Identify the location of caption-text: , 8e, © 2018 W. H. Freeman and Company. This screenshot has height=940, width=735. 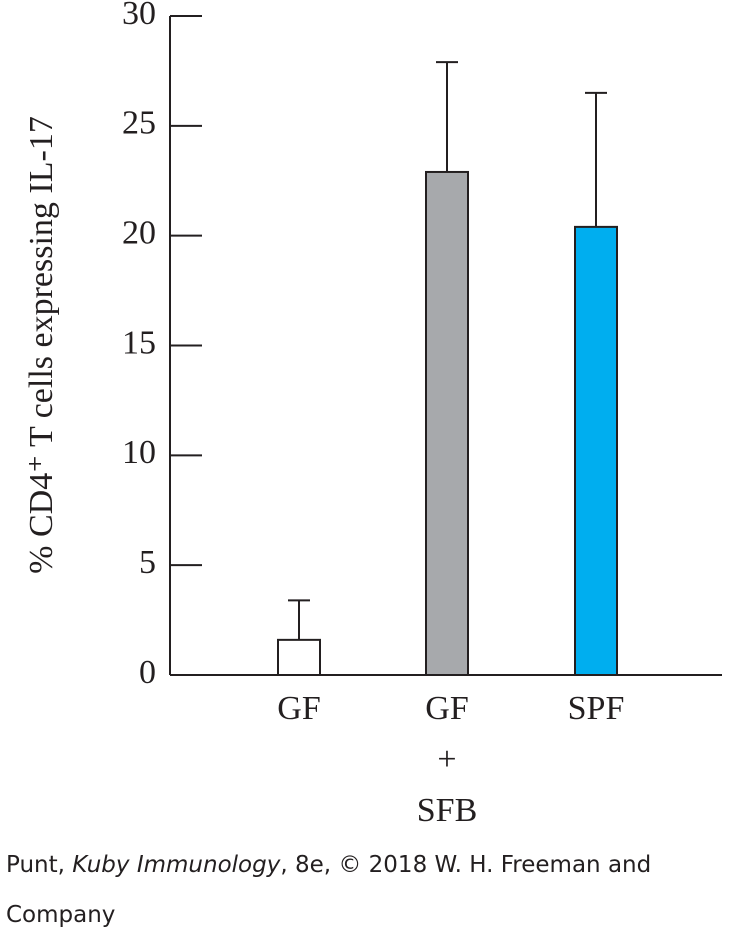
(329, 890).